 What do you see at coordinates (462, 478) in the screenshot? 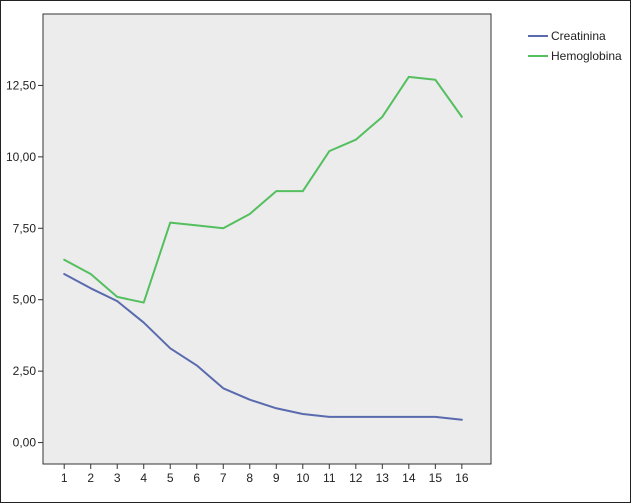
I see `x-tick-label: 16` at bounding box center [462, 478].